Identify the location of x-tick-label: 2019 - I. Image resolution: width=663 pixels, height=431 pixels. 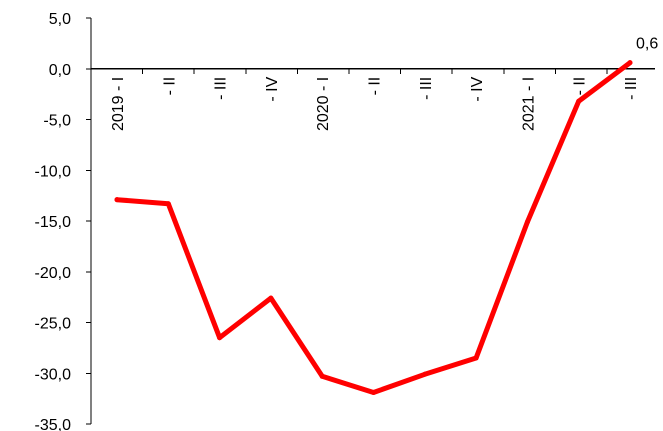
(118, 104).